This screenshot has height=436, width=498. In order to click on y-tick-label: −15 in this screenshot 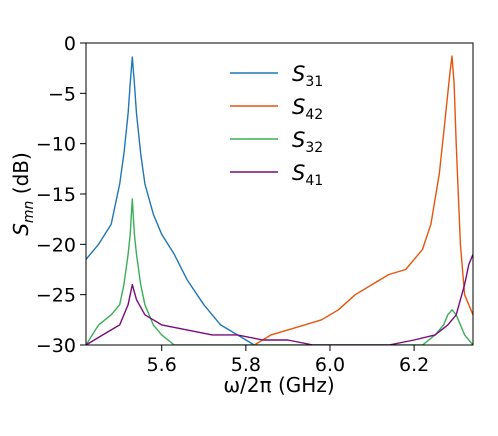, I will do `click(56, 195)`.